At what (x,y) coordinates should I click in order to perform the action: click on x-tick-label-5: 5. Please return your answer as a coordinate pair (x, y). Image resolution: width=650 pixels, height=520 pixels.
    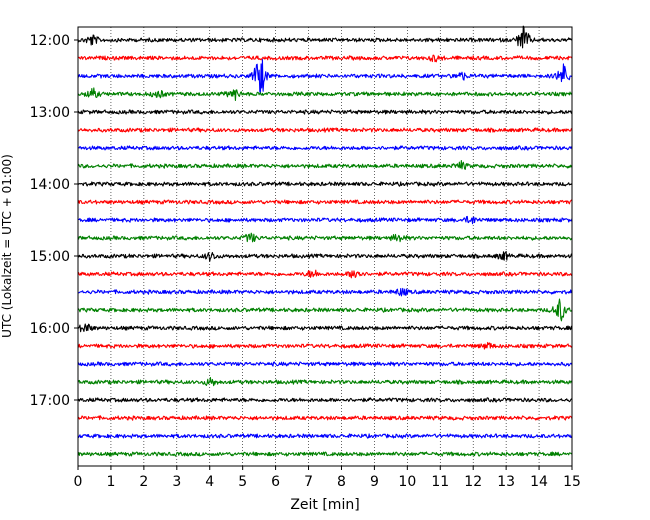
    Looking at the image, I should click on (242, 482).